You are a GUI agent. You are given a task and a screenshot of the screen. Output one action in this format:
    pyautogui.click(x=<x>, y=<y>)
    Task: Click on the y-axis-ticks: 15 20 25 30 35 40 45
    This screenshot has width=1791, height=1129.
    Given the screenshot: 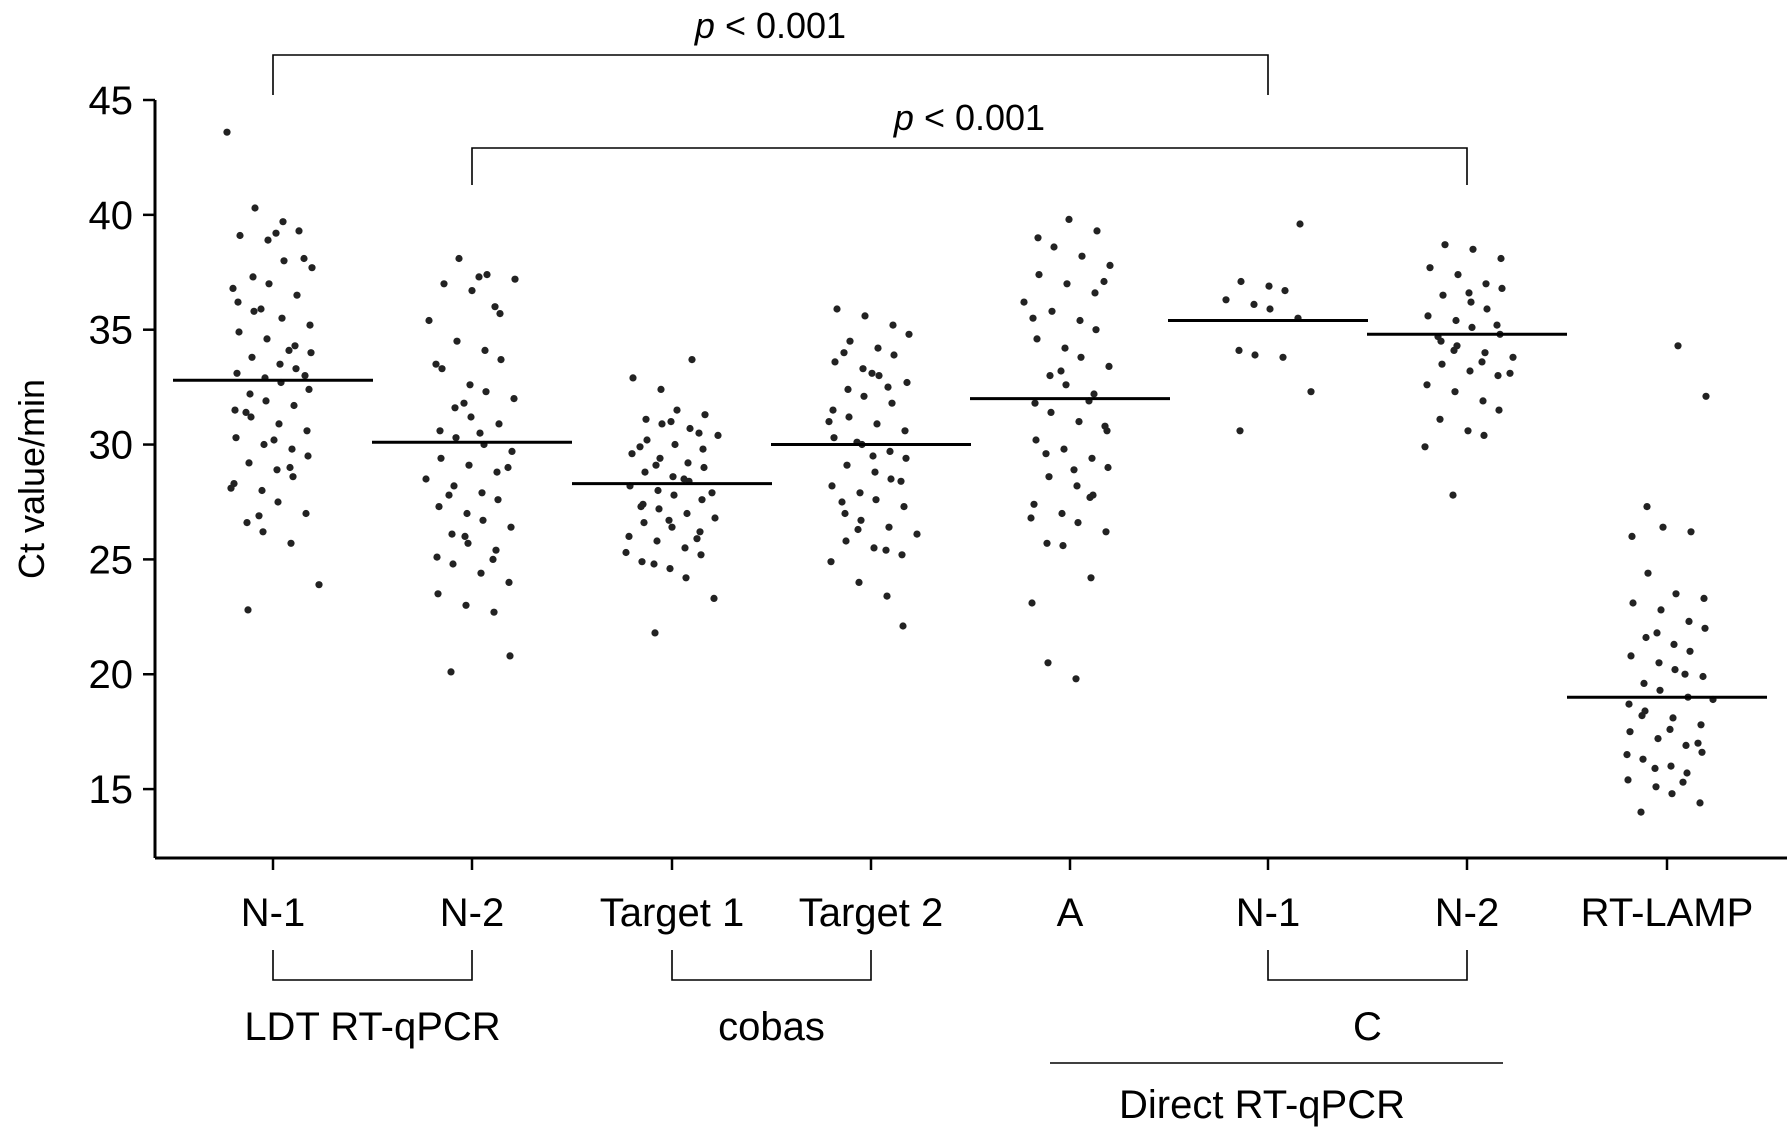 What is the action you would take?
    pyautogui.click(x=122, y=445)
    